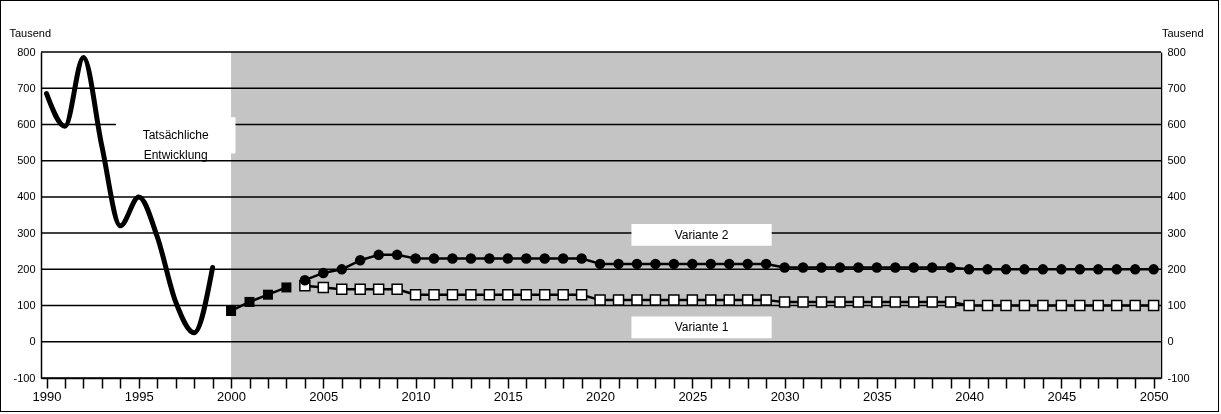  I want to click on x-tick-label: 2040, so click(970, 396).